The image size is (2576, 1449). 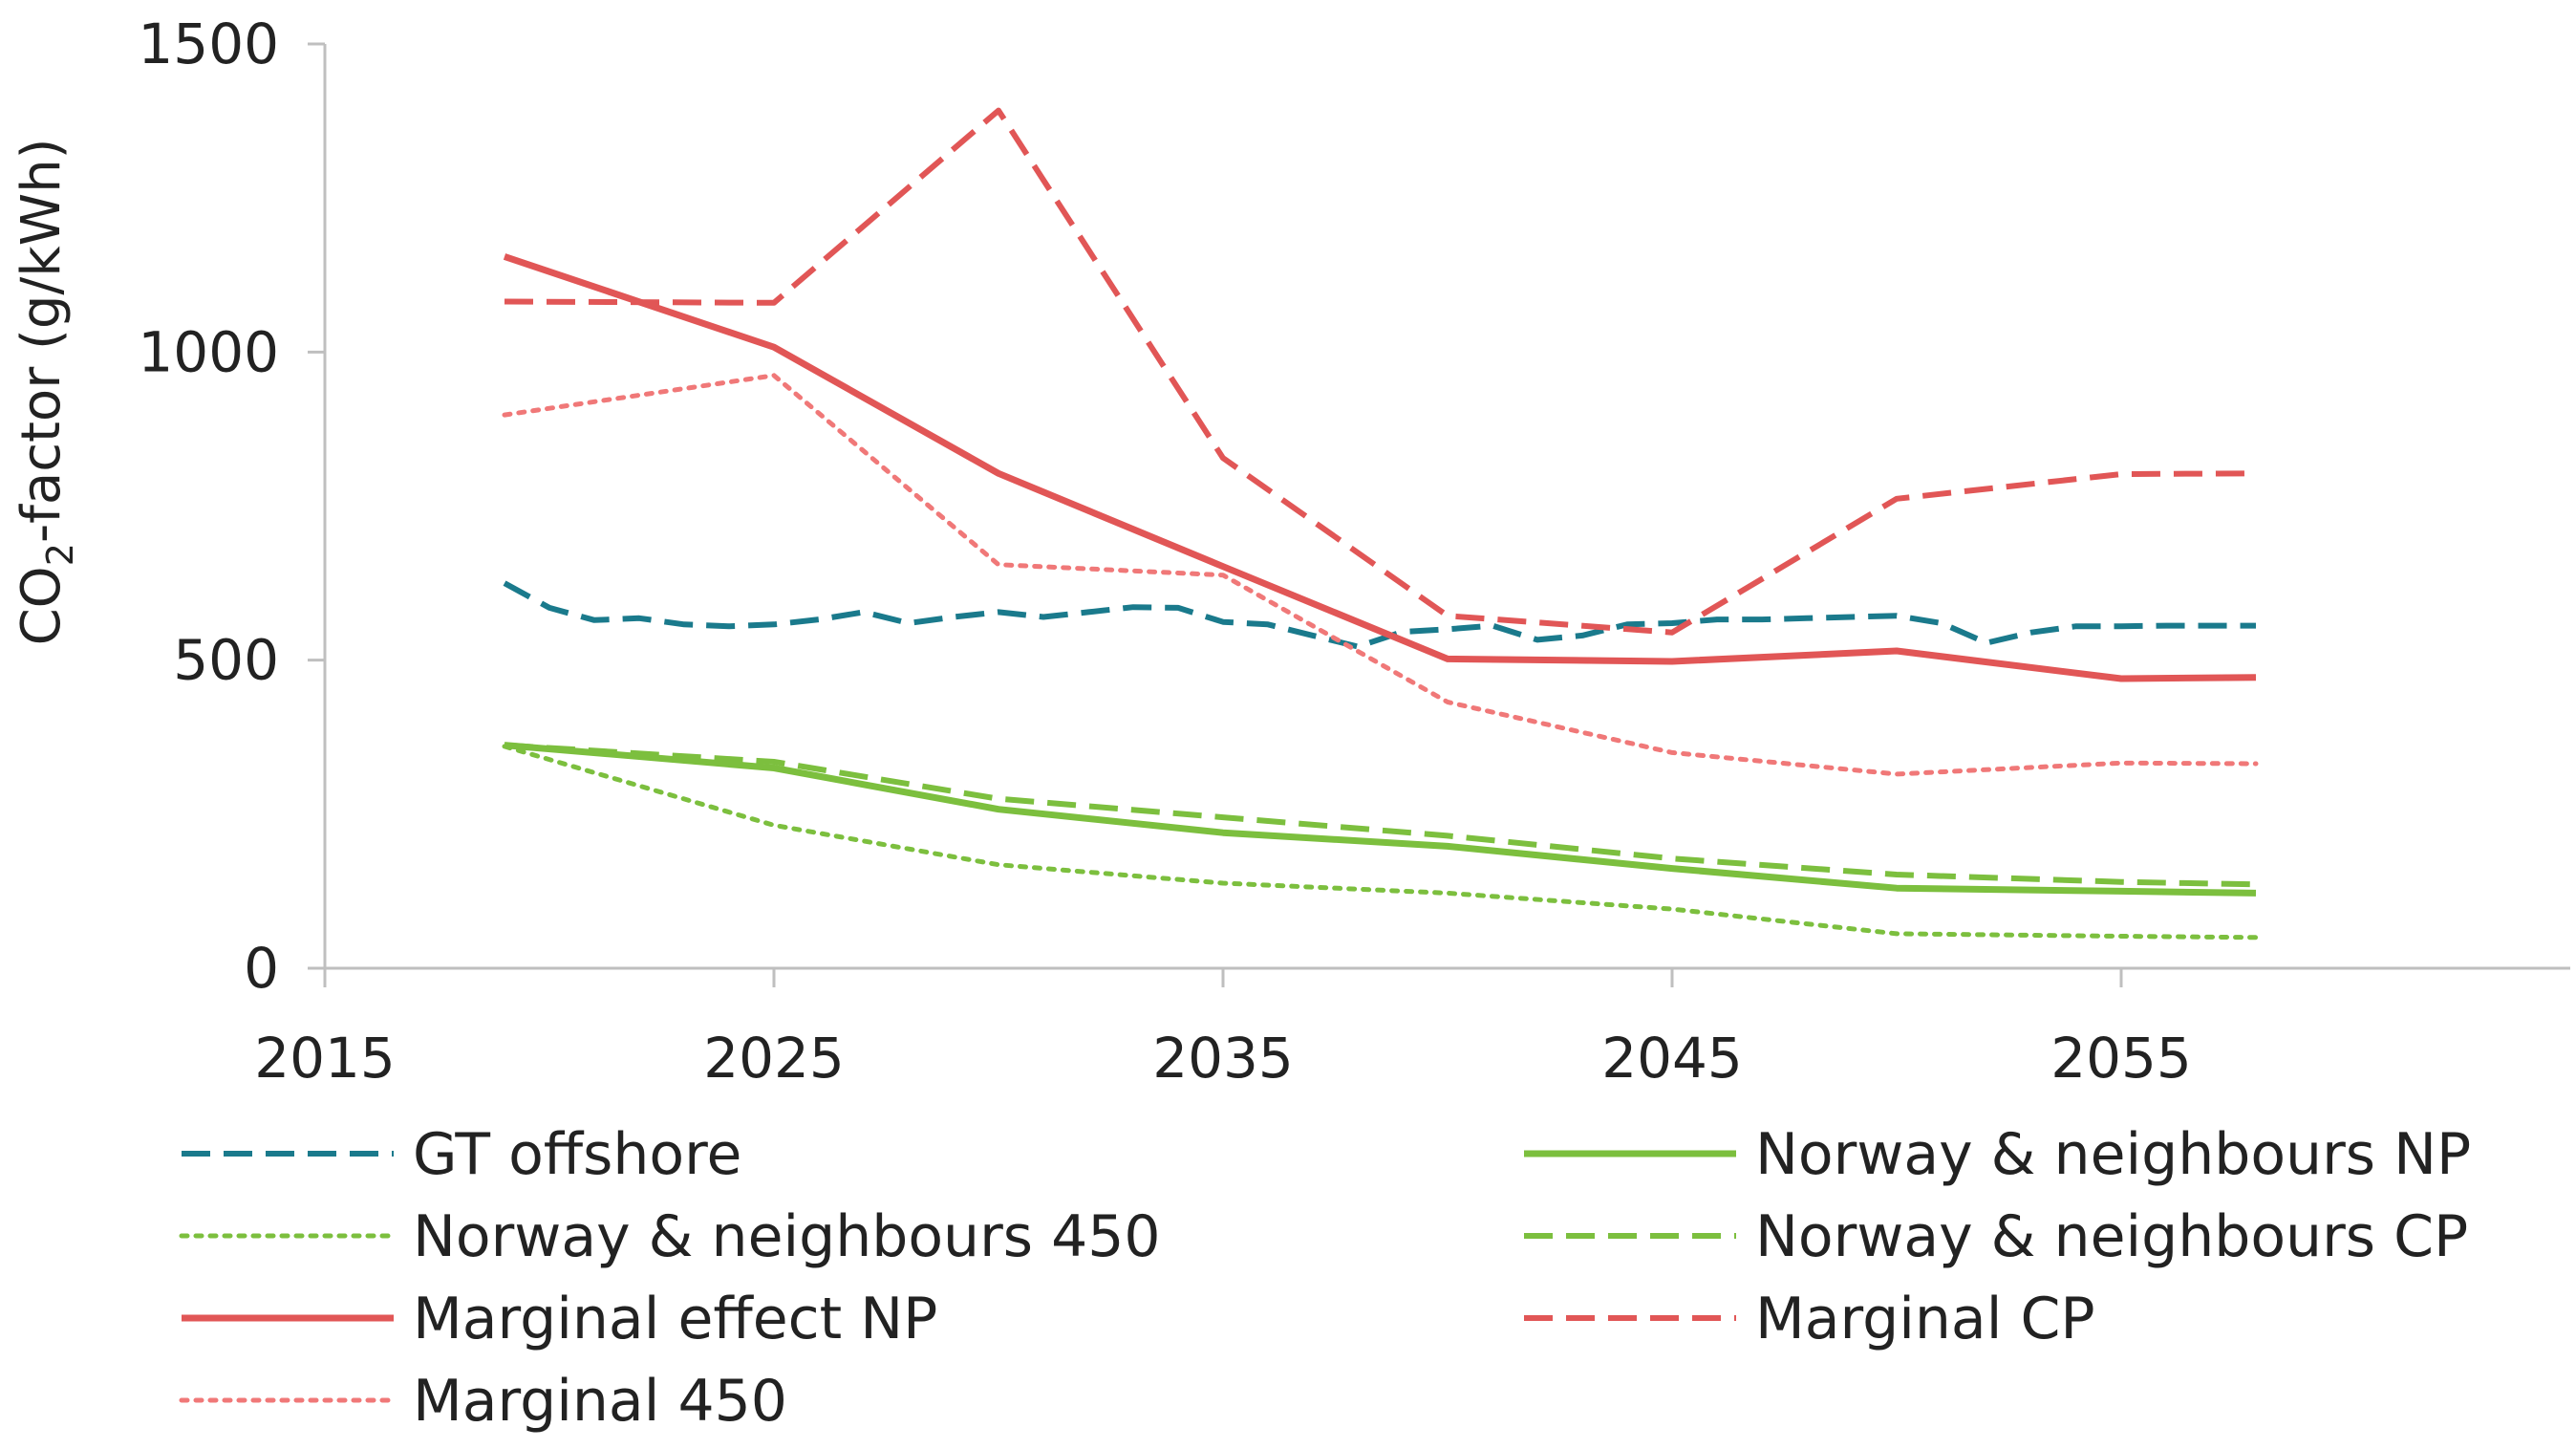 I want to click on y-axis-title-suffix: -factor (g/kWh), so click(x=42, y=341).